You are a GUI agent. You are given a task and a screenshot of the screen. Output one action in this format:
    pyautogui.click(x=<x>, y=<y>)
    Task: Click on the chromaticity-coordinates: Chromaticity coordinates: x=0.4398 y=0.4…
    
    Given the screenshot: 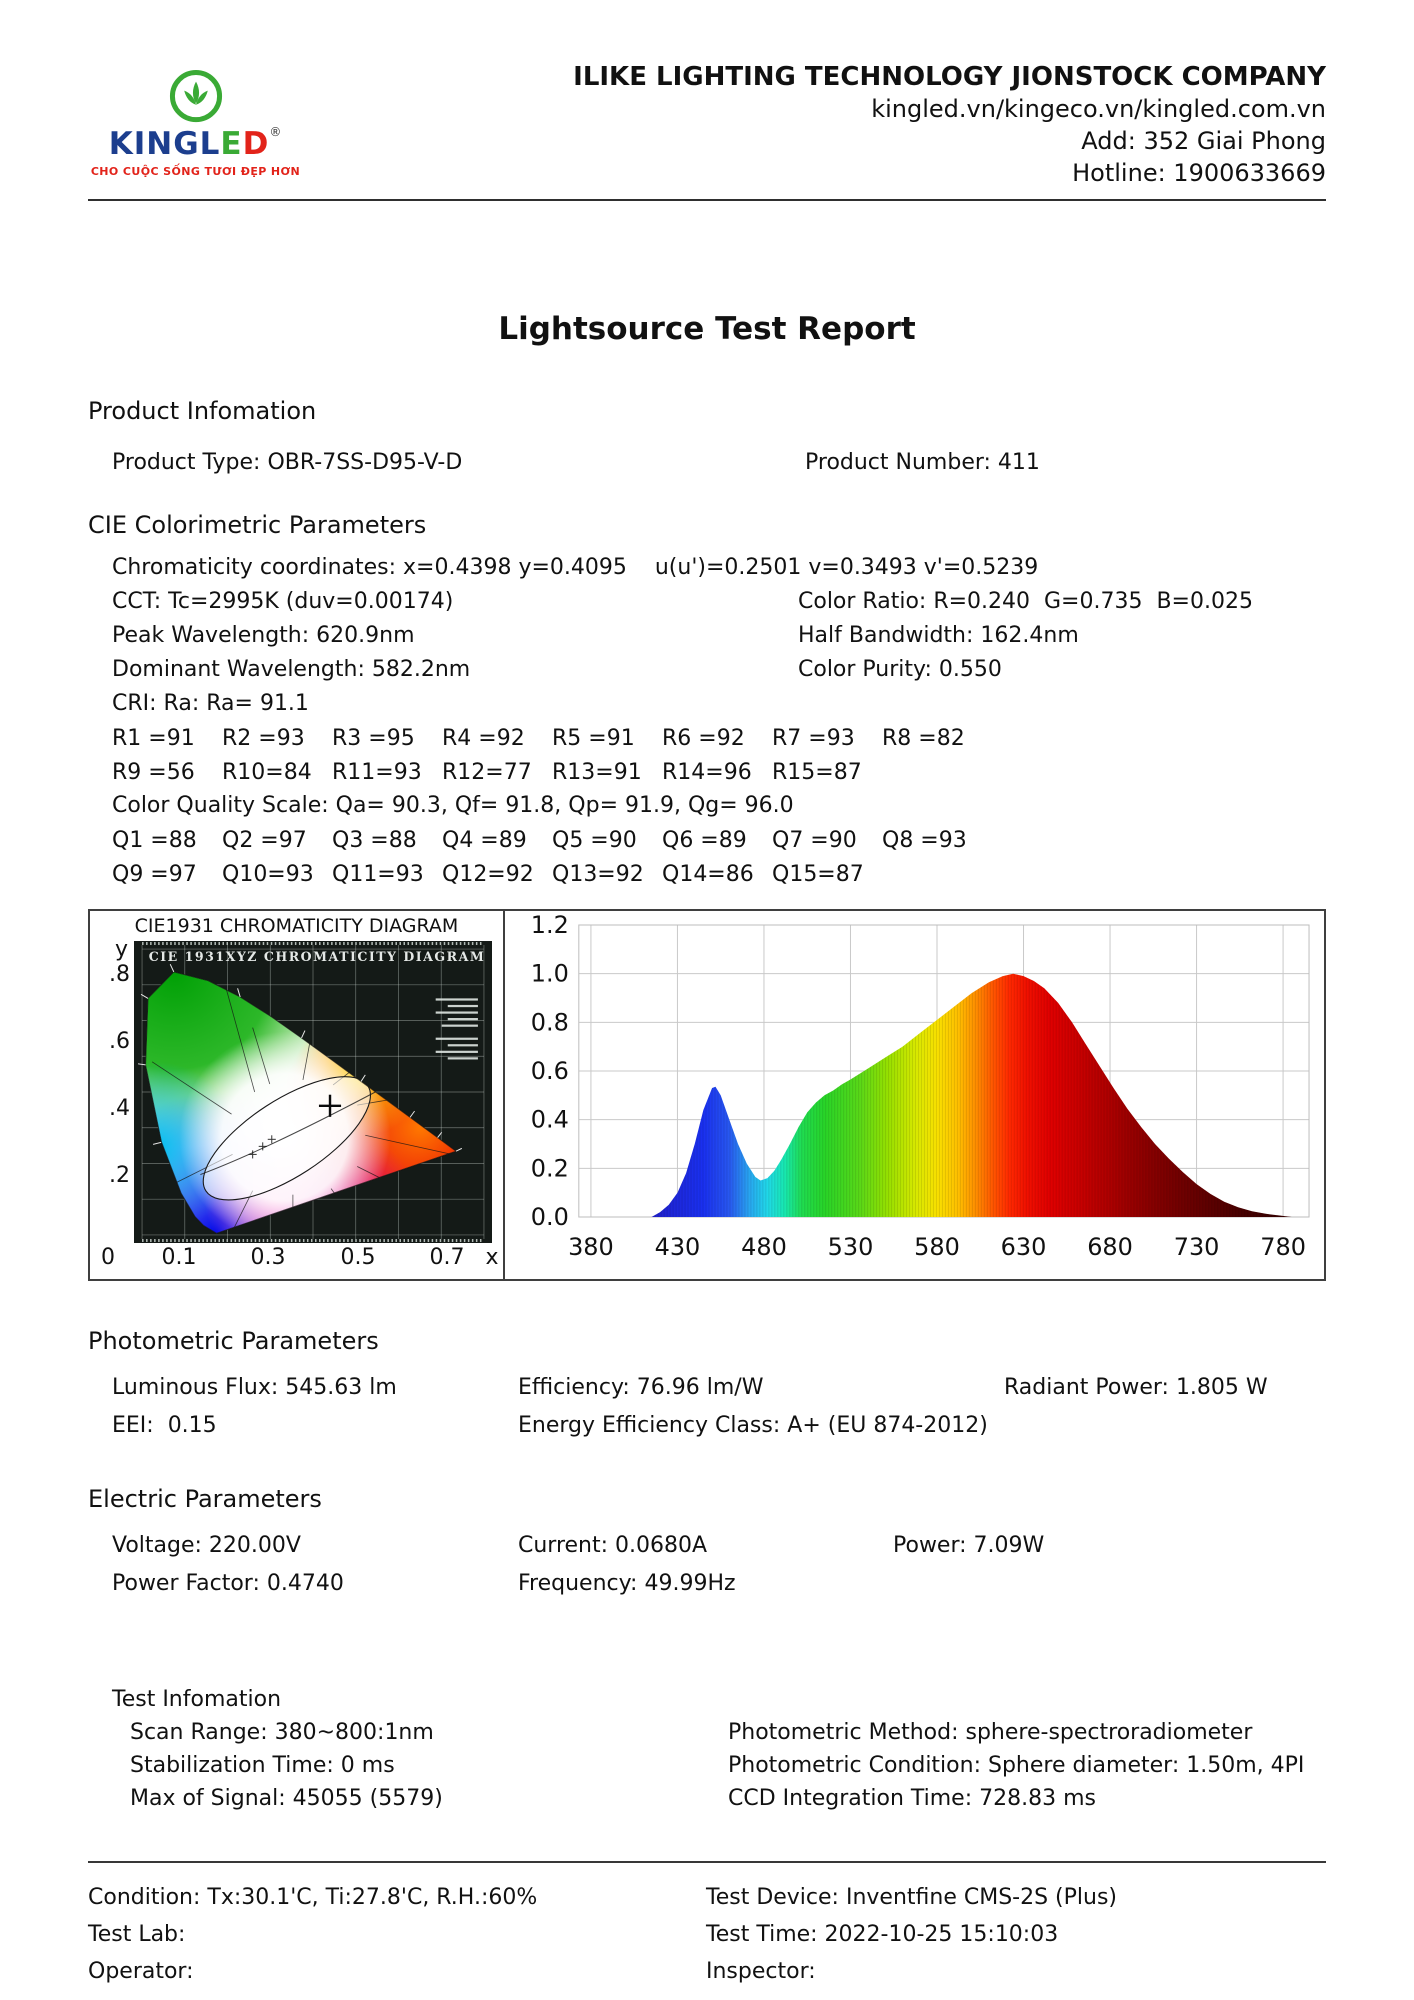 What is the action you would take?
    pyautogui.click(x=575, y=568)
    